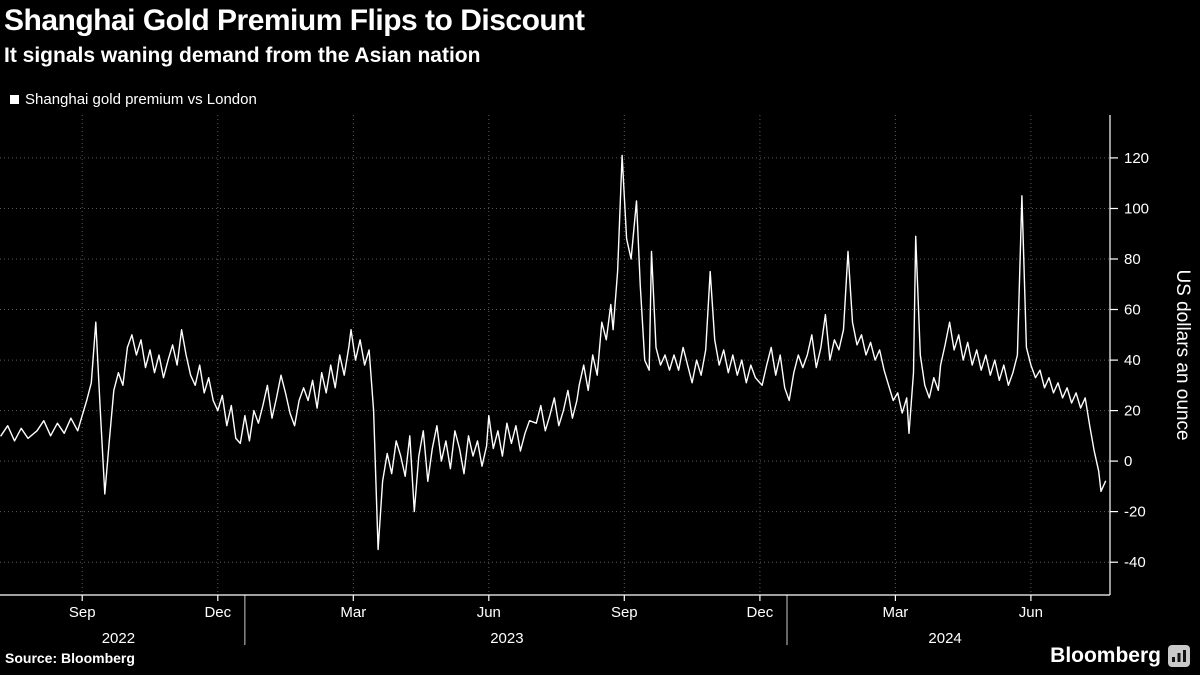 This screenshot has height=675, width=1200. Describe the element at coordinates (14, 99) in the screenshot. I see `legend-square-icon` at that location.